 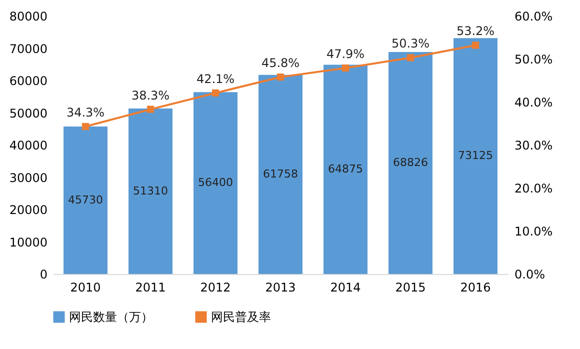 I want to click on x-tick-label: 2012, so click(x=215, y=287).